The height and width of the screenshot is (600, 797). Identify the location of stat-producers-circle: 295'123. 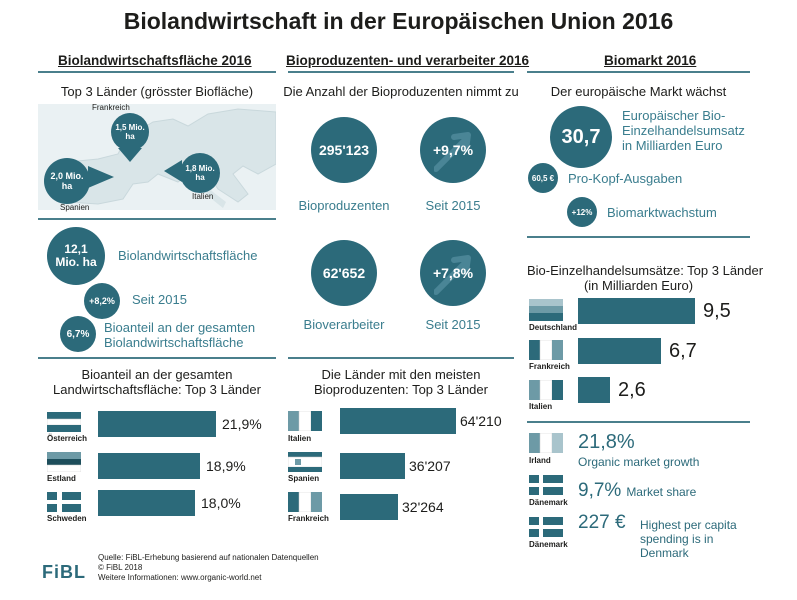
(344, 150).